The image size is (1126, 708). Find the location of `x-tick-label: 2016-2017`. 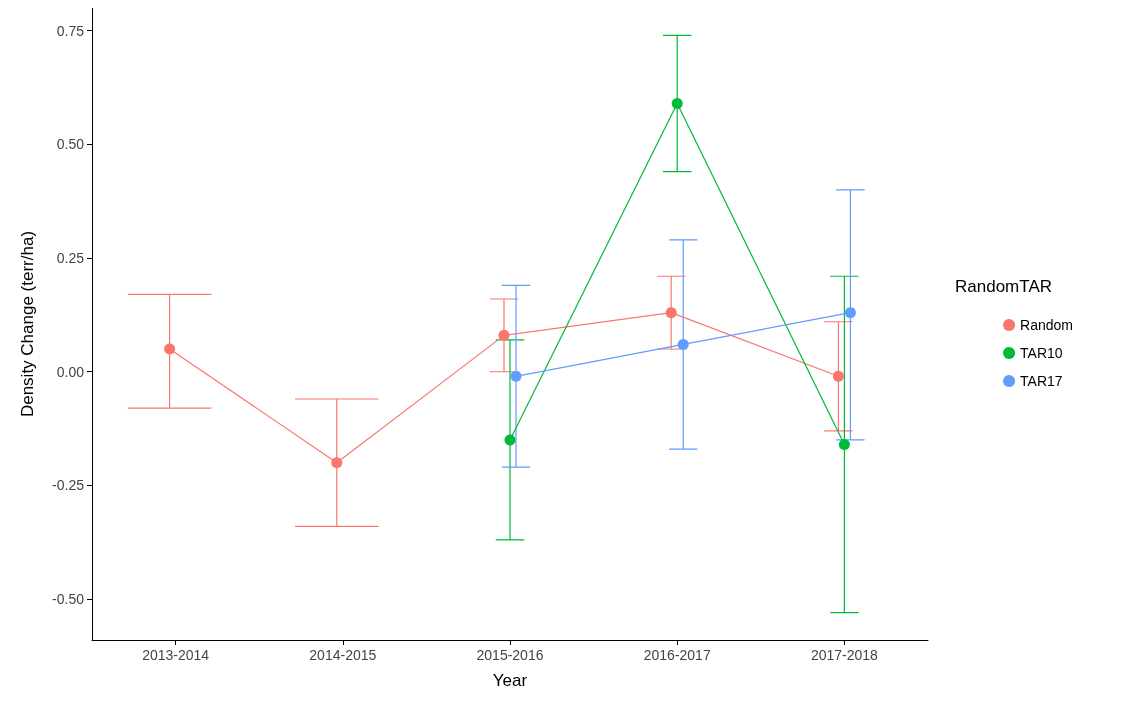

x-tick-label: 2016-2017 is located at coordinates (677, 655).